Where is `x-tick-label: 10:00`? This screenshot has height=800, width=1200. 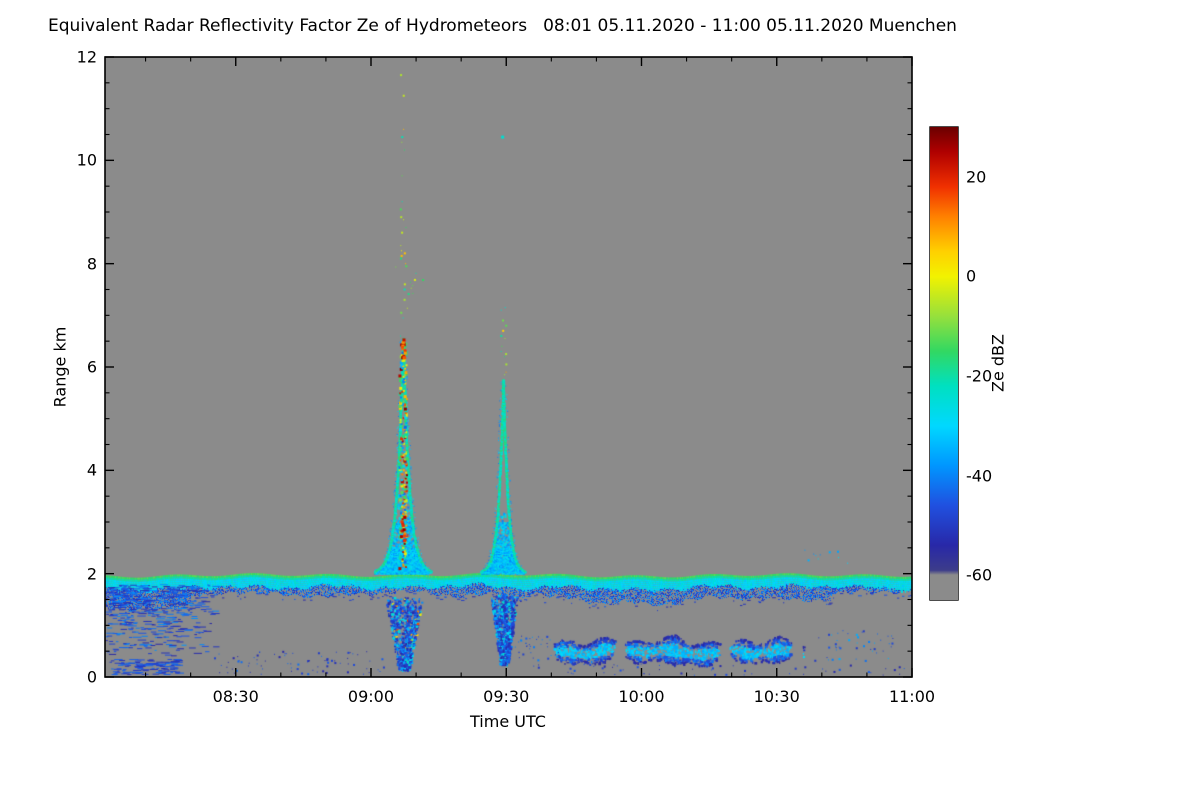
x-tick-label: 10:00 is located at coordinates (641, 696).